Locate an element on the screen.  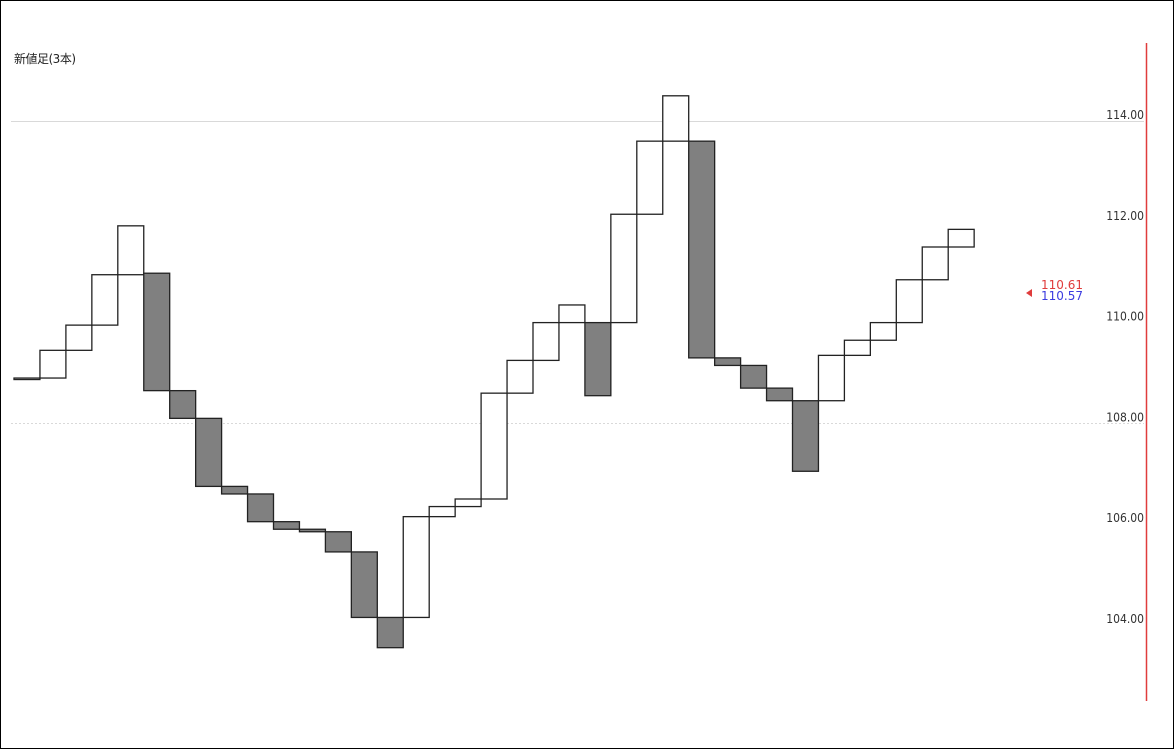
y-tick-label-0: 114.00 is located at coordinates (1125, 115).